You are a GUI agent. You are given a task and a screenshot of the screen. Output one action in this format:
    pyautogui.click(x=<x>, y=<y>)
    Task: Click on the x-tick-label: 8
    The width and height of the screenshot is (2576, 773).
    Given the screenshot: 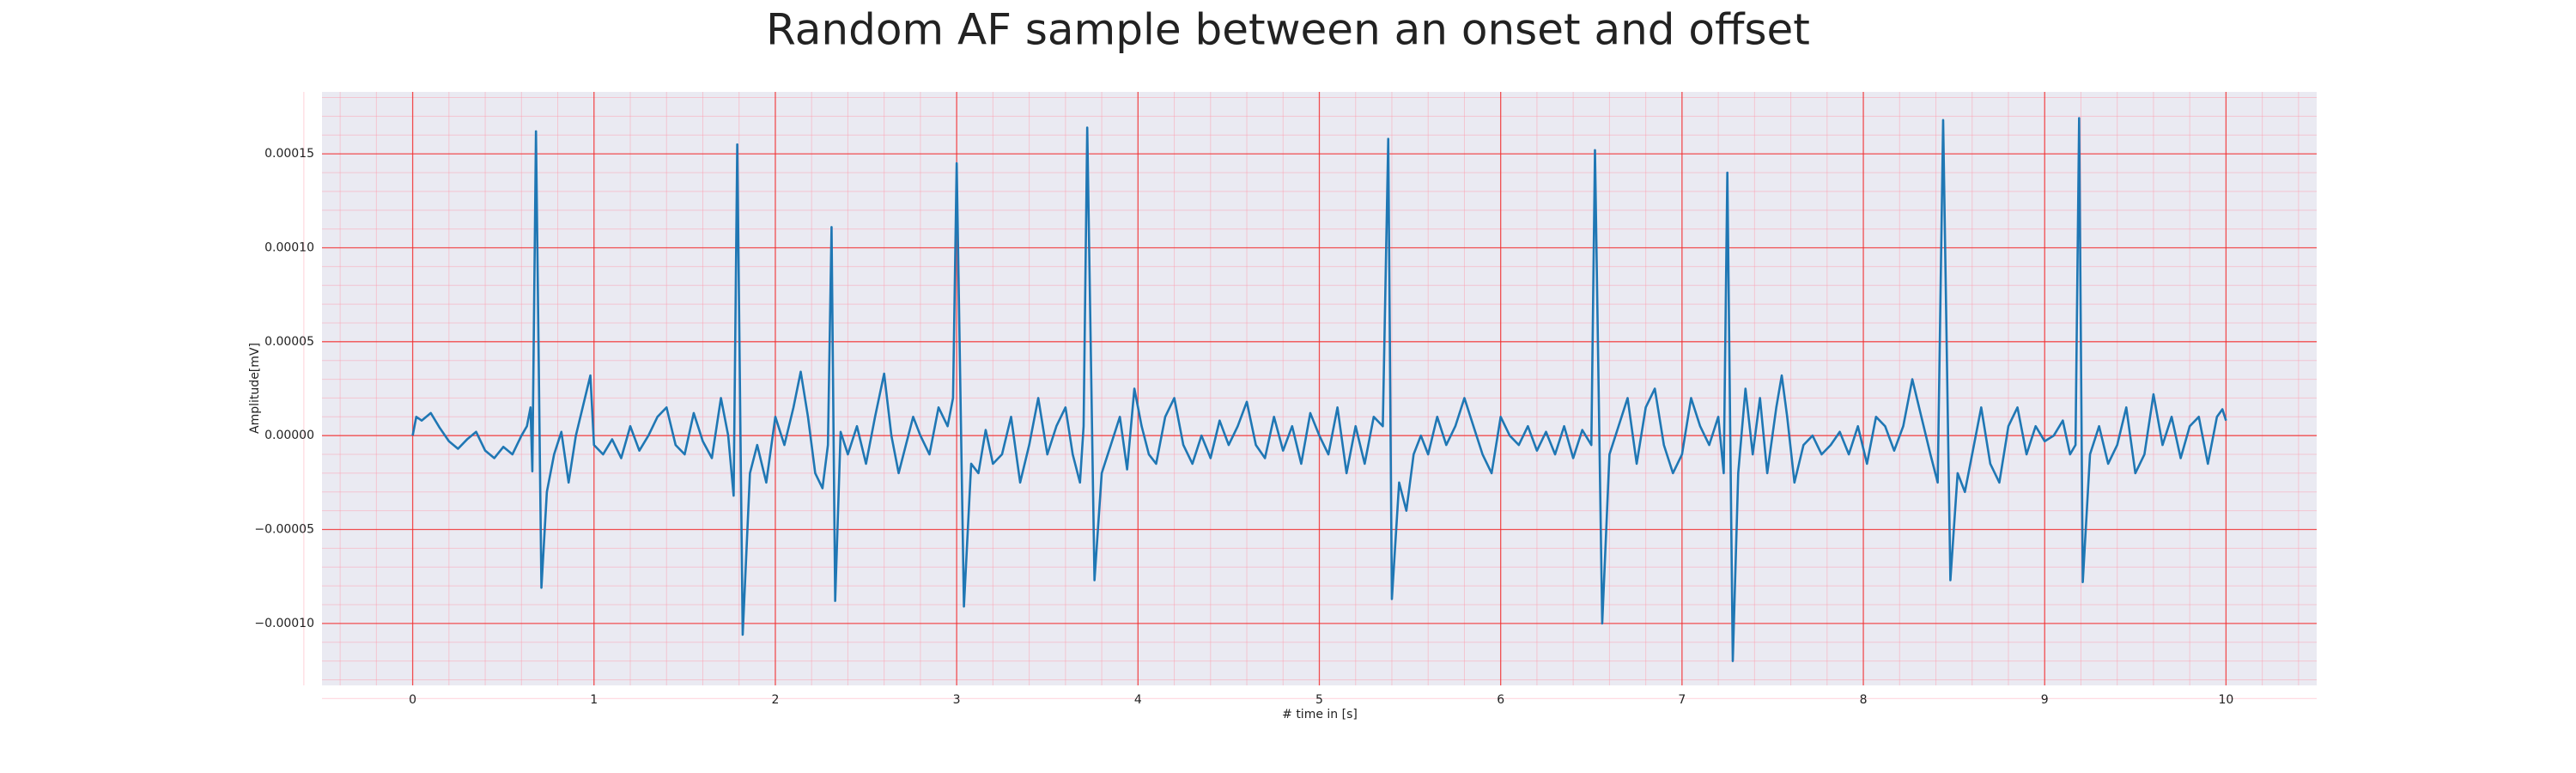 What is the action you would take?
    pyautogui.click(x=1864, y=700)
    